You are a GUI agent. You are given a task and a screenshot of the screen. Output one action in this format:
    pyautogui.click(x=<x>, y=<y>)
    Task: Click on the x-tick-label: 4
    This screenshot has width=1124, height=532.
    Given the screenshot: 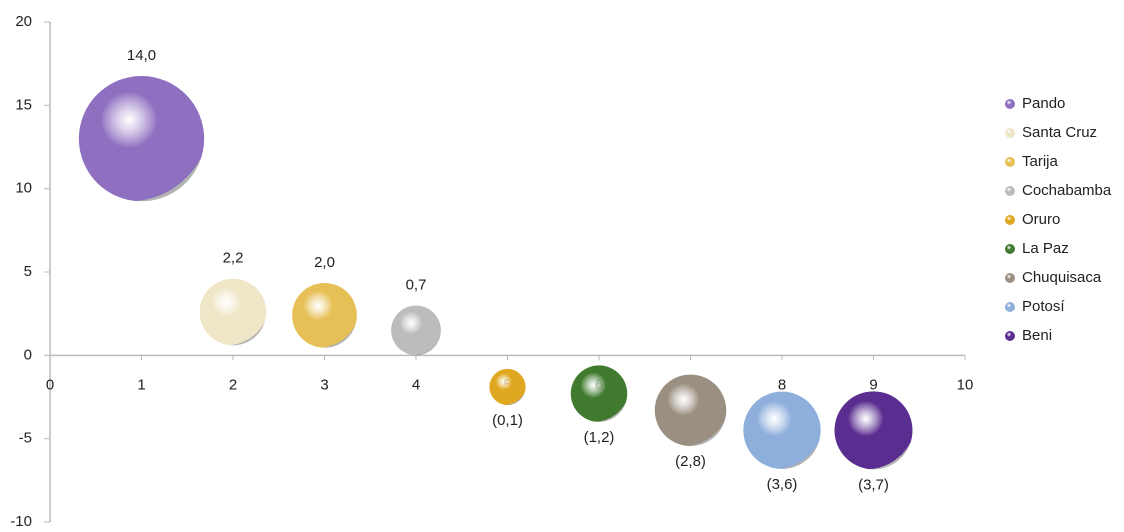 What is the action you would take?
    pyautogui.click(x=416, y=384)
    